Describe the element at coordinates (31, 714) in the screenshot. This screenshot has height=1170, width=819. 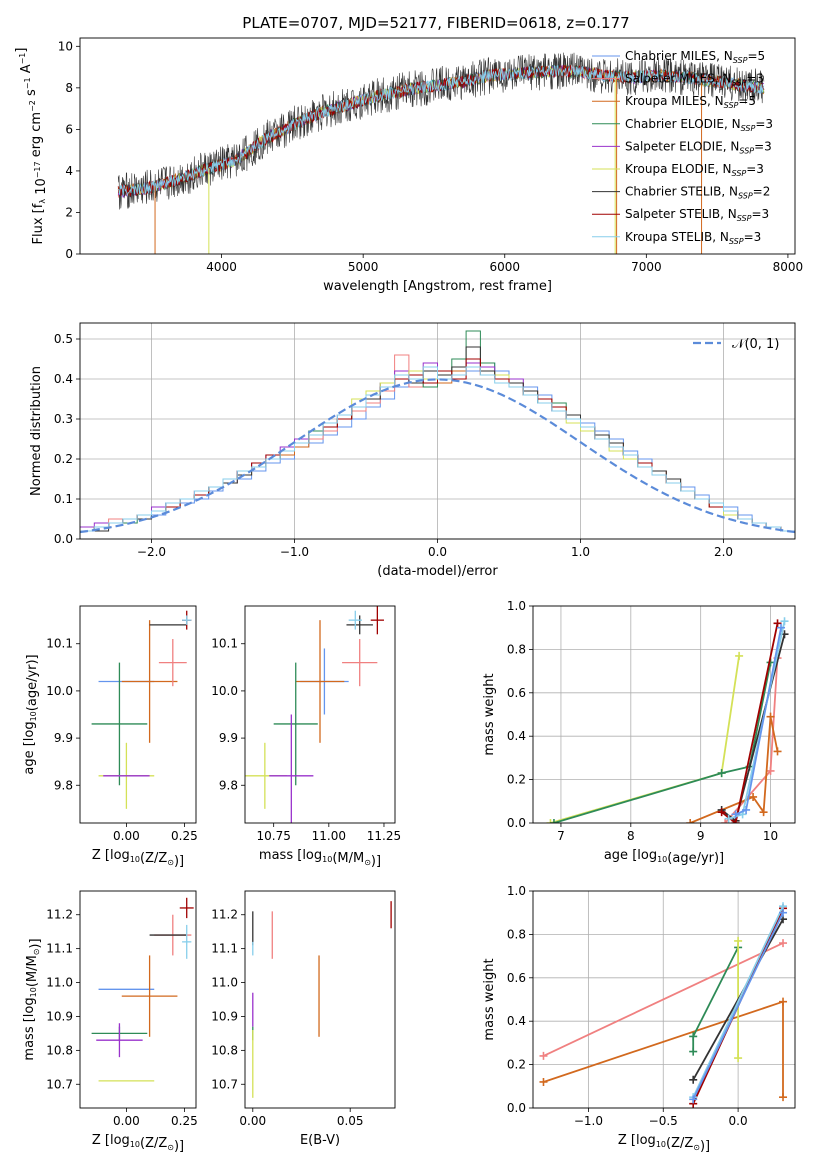
I see `y-axis-label: age [log10(age/yr)]` at that location.